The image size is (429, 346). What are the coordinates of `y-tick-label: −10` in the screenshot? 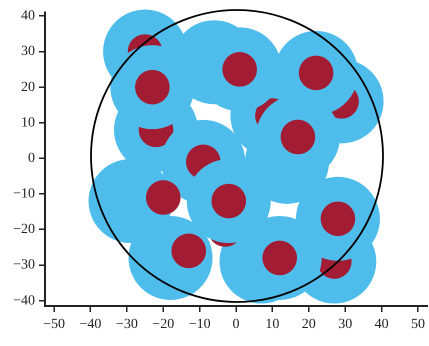 It's located at (24, 194).